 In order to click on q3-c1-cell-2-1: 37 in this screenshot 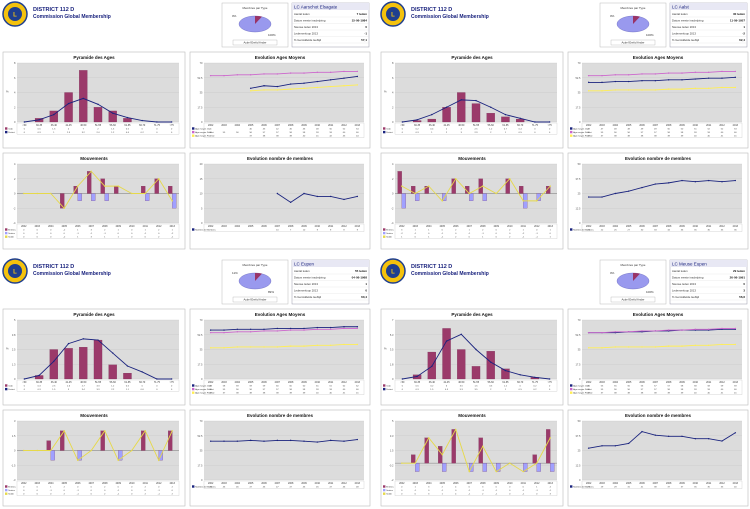, I will do `click(602, 394)`.